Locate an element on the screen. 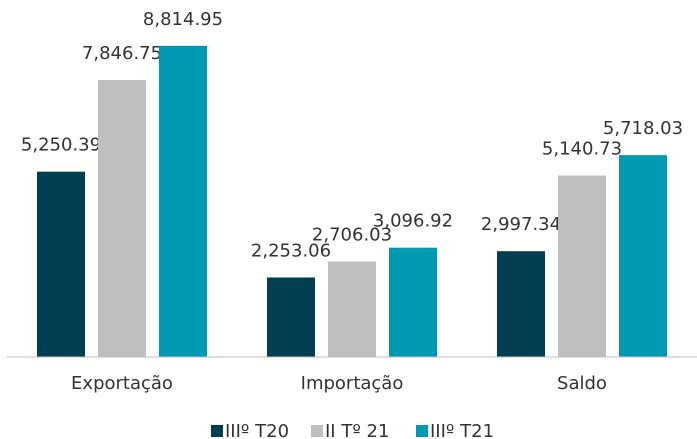  data-label: 5,250.39 is located at coordinates (61, 145).